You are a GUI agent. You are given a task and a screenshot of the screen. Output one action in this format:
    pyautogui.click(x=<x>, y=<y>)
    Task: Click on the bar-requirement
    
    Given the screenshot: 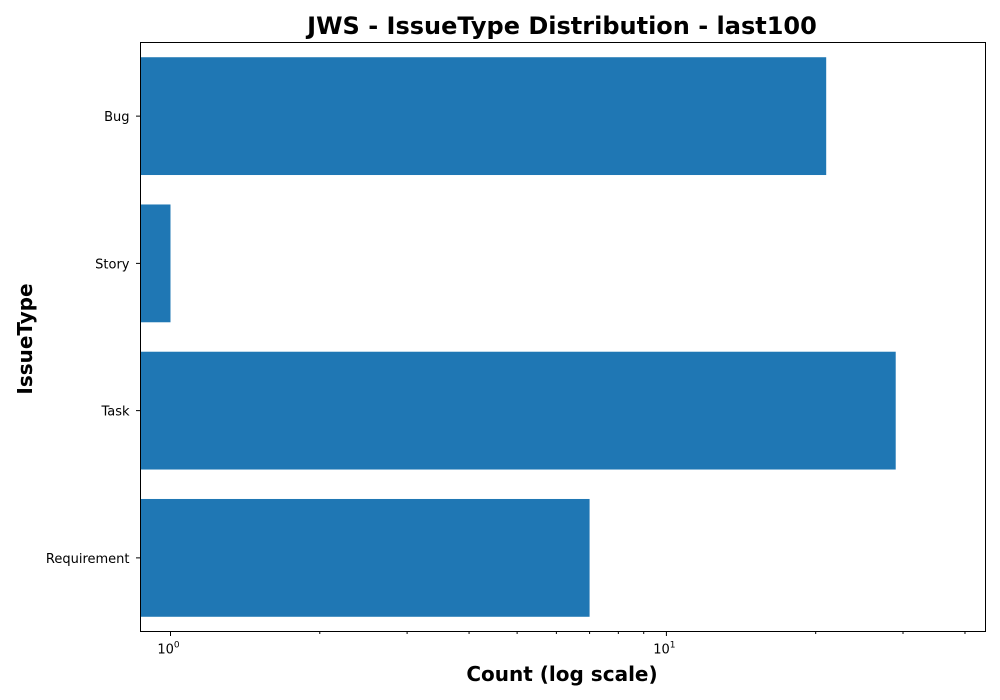 What is the action you would take?
    pyautogui.click(x=365, y=558)
    